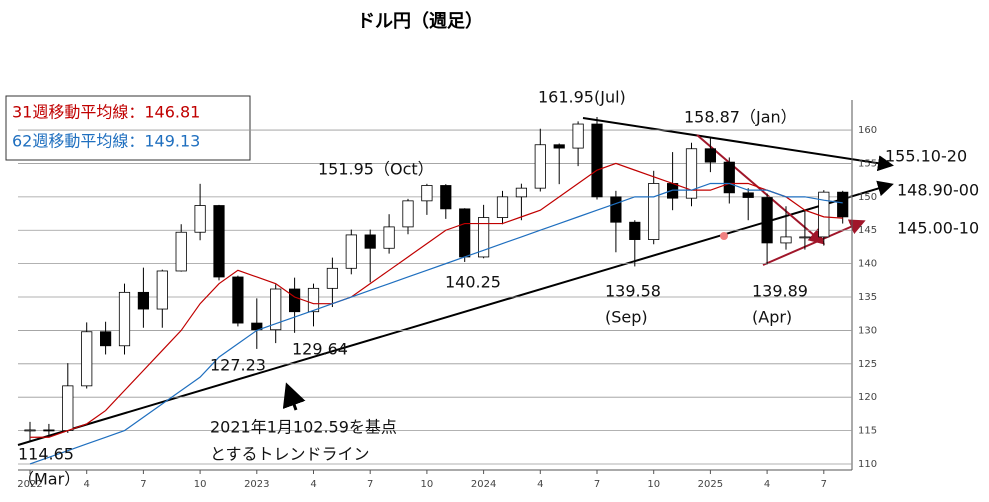  Describe the element at coordinates (483, 484) in the screenshot. I see `x-tick-label: 2024` at that location.